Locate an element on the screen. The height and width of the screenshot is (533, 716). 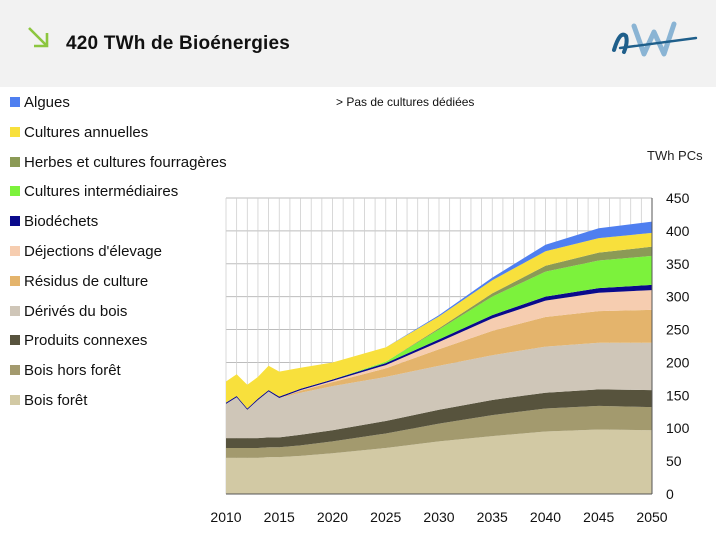
x-tick-label: 2045 is located at coordinates (598, 517).